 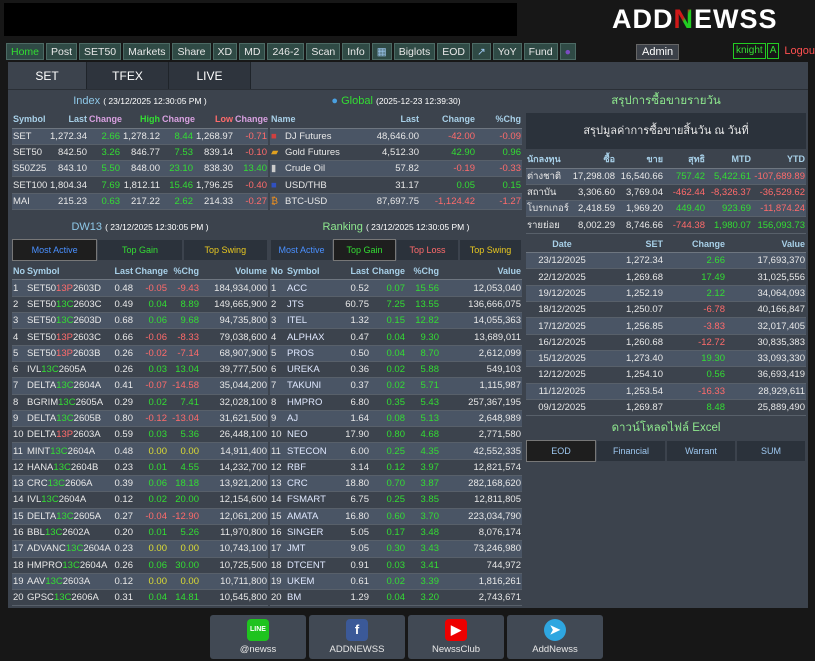 What do you see at coordinates (66, 305) in the screenshot?
I see `symbol-cell: SET5013C2603C` at bounding box center [66, 305].